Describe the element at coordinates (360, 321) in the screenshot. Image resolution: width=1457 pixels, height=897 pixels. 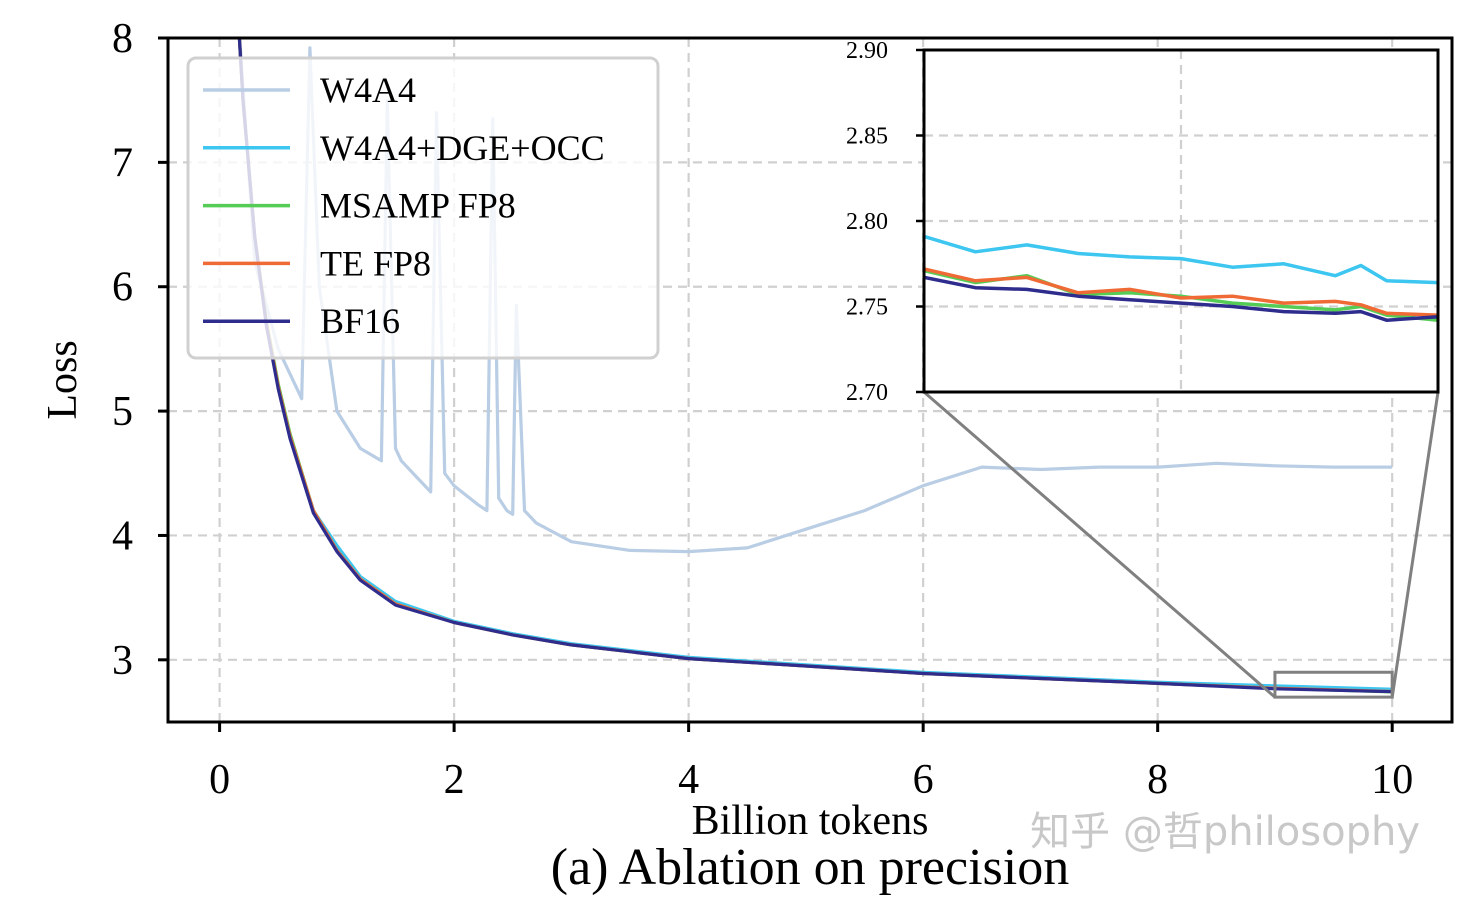
I see `legend-label: BF16` at that location.